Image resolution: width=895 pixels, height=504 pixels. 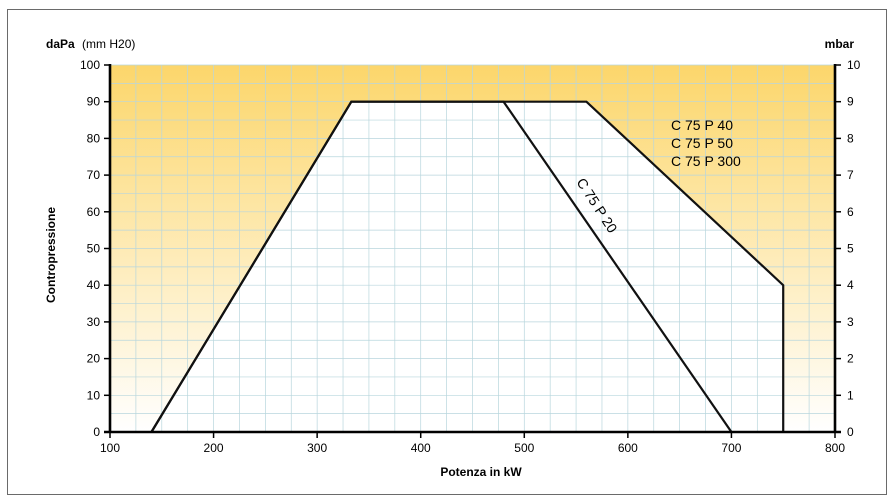 What do you see at coordinates (94, 102) in the screenshot?
I see `y-left-tick-label: 90` at bounding box center [94, 102].